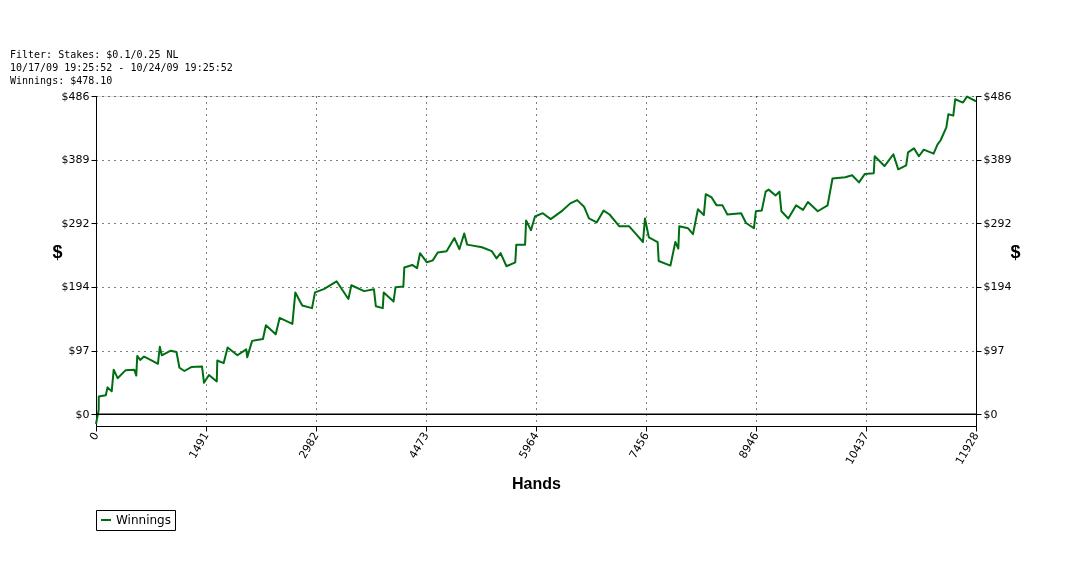 The width and height of the screenshot is (1074, 565). I want to click on y2-tick-label: $97, so click(994, 351).